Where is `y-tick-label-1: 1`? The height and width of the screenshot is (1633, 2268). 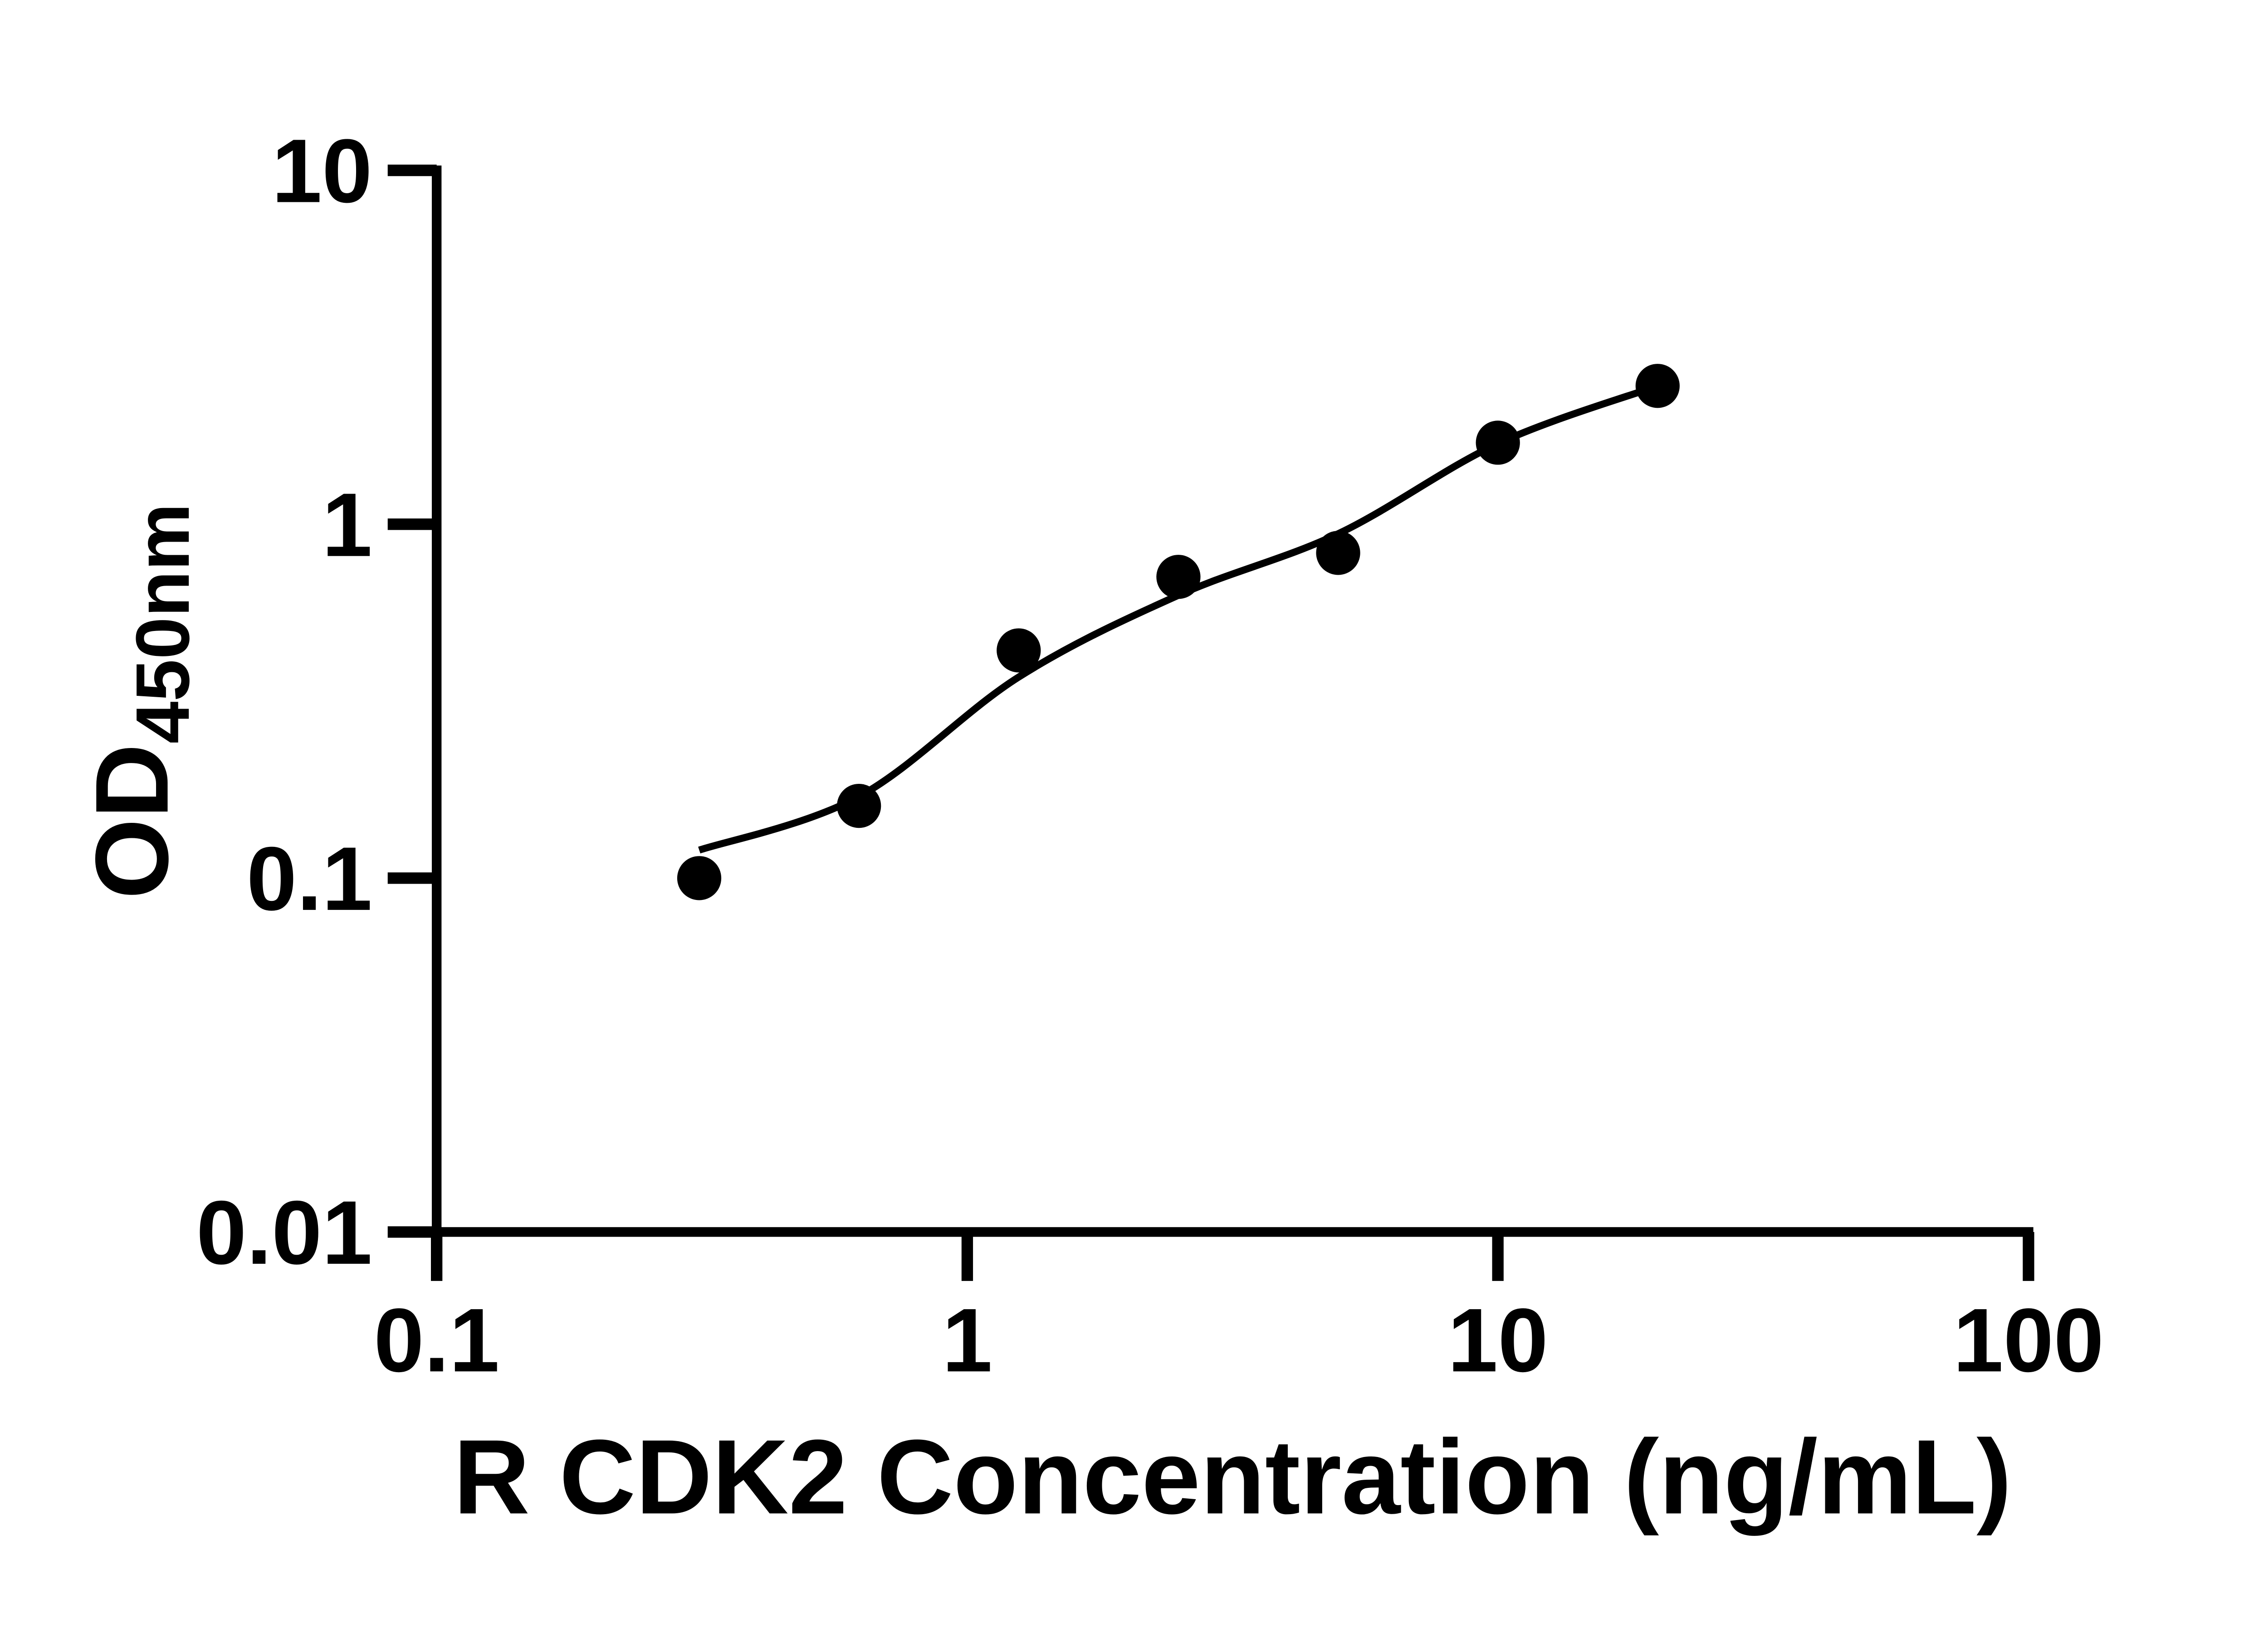
y-tick-label-1: 1 is located at coordinates (347, 525).